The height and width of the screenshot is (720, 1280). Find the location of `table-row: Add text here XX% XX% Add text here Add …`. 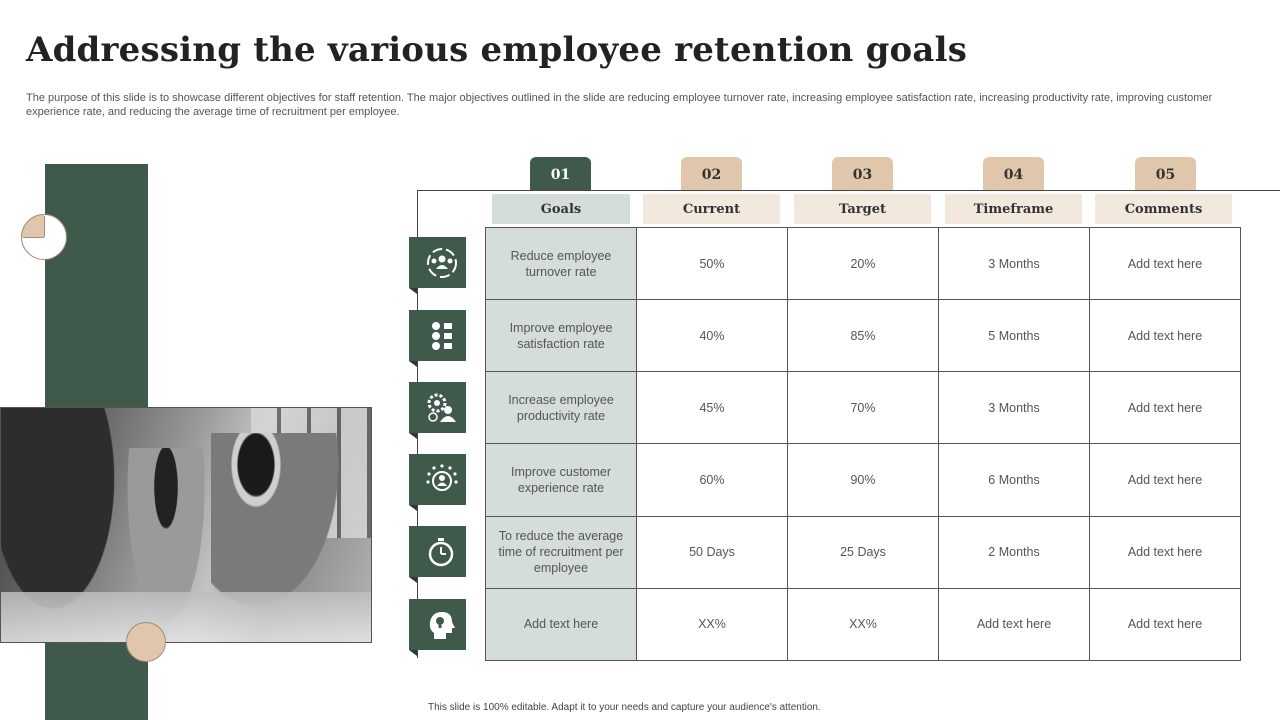

table-row: Add text here XX% XX% Add text here Add … is located at coordinates (863, 624).